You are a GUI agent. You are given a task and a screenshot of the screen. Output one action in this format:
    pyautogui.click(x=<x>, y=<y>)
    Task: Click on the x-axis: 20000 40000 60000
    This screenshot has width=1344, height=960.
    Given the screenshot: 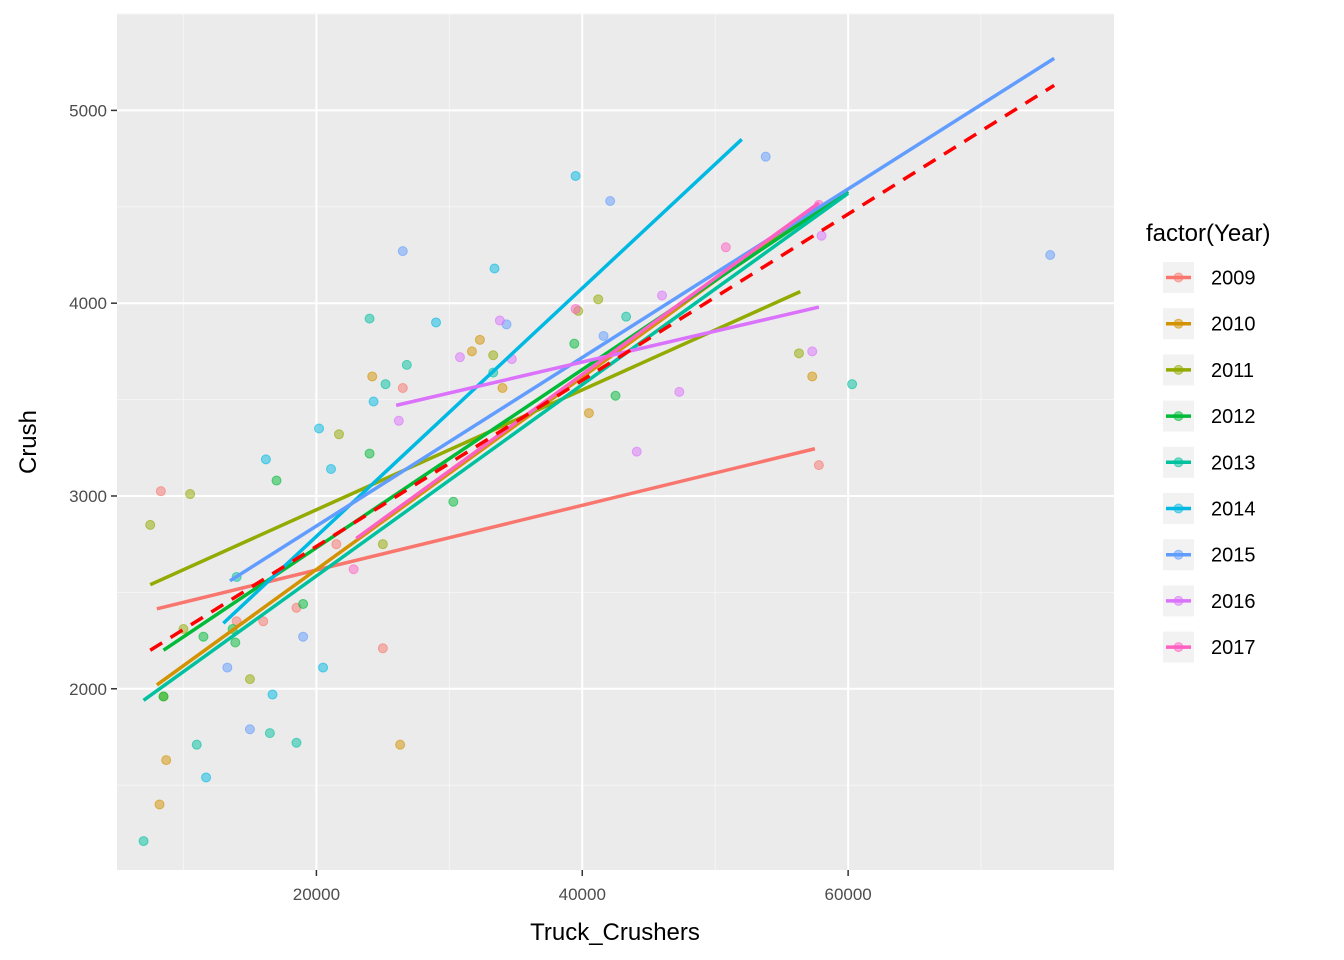 What is the action you would take?
    pyautogui.click(x=582, y=887)
    